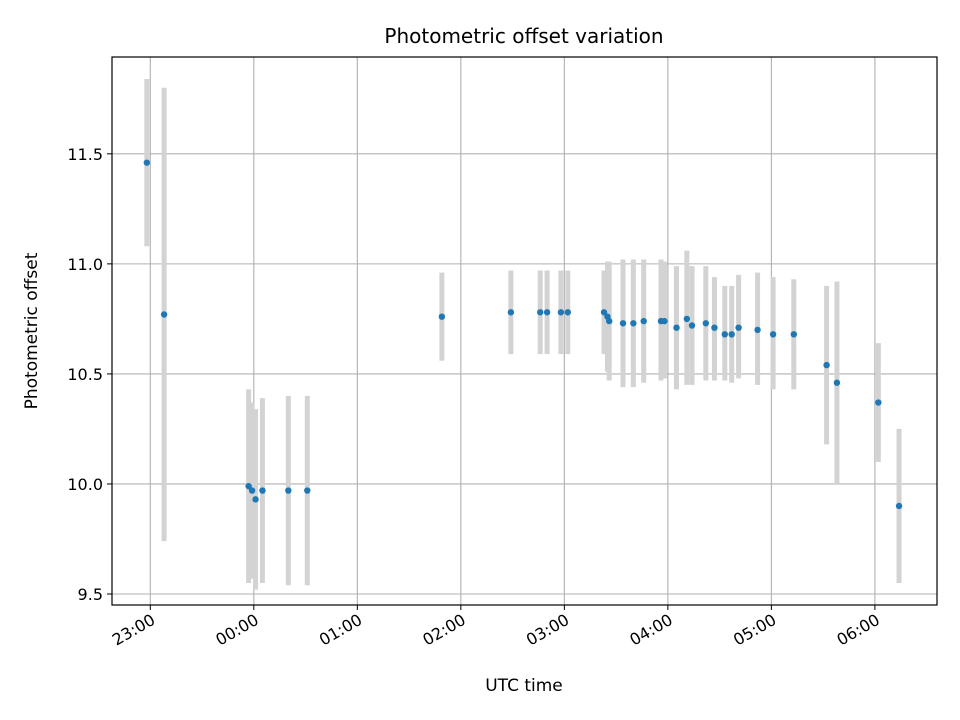  I want to click on chart-title: Photometric offset variation, so click(523, 36).